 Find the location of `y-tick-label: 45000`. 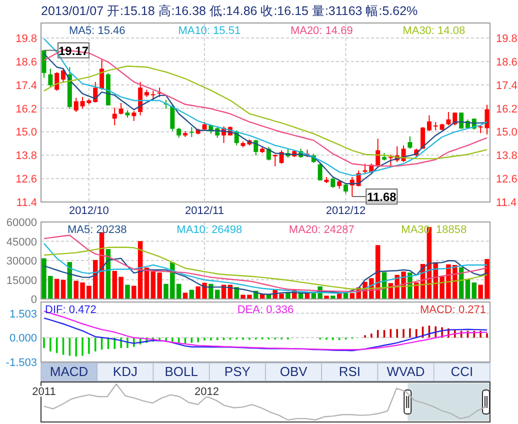

y-tick-label: 45000 is located at coordinates (21, 242).